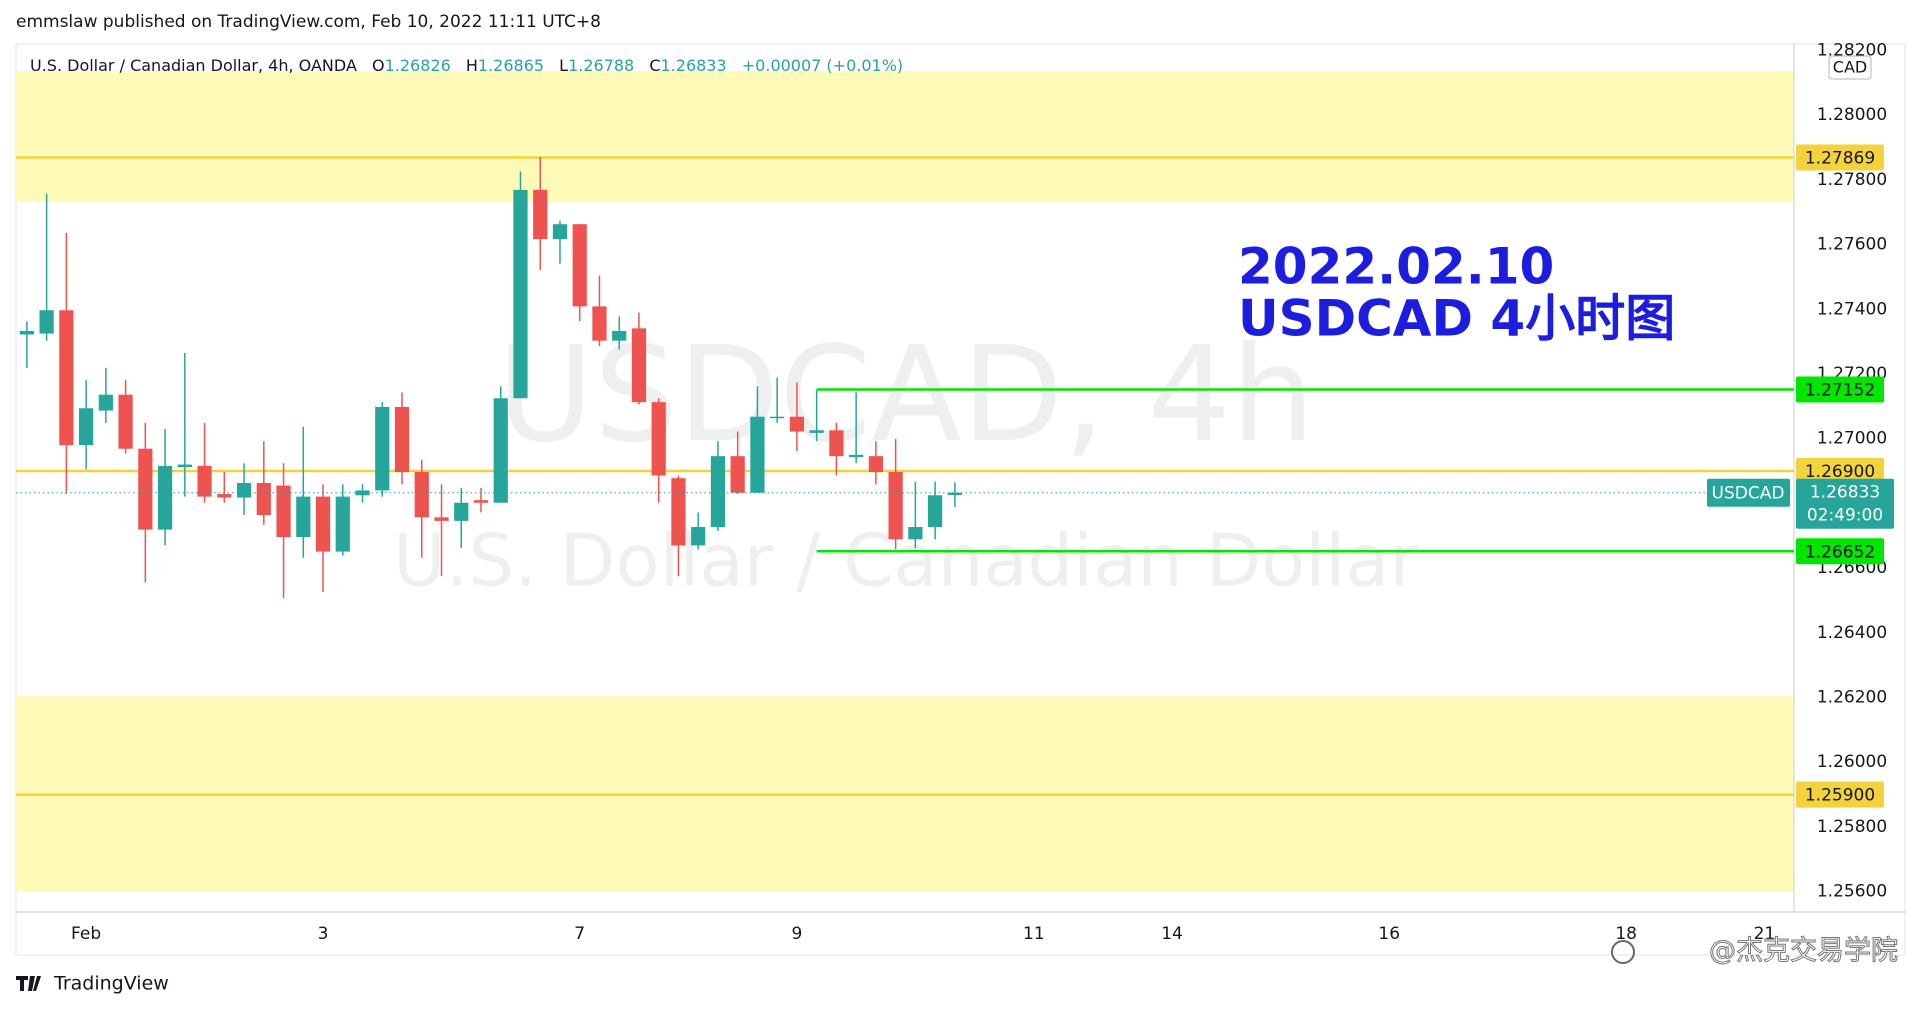  I want to click on price-tag-label: 1.26833, so click(1845, 493).